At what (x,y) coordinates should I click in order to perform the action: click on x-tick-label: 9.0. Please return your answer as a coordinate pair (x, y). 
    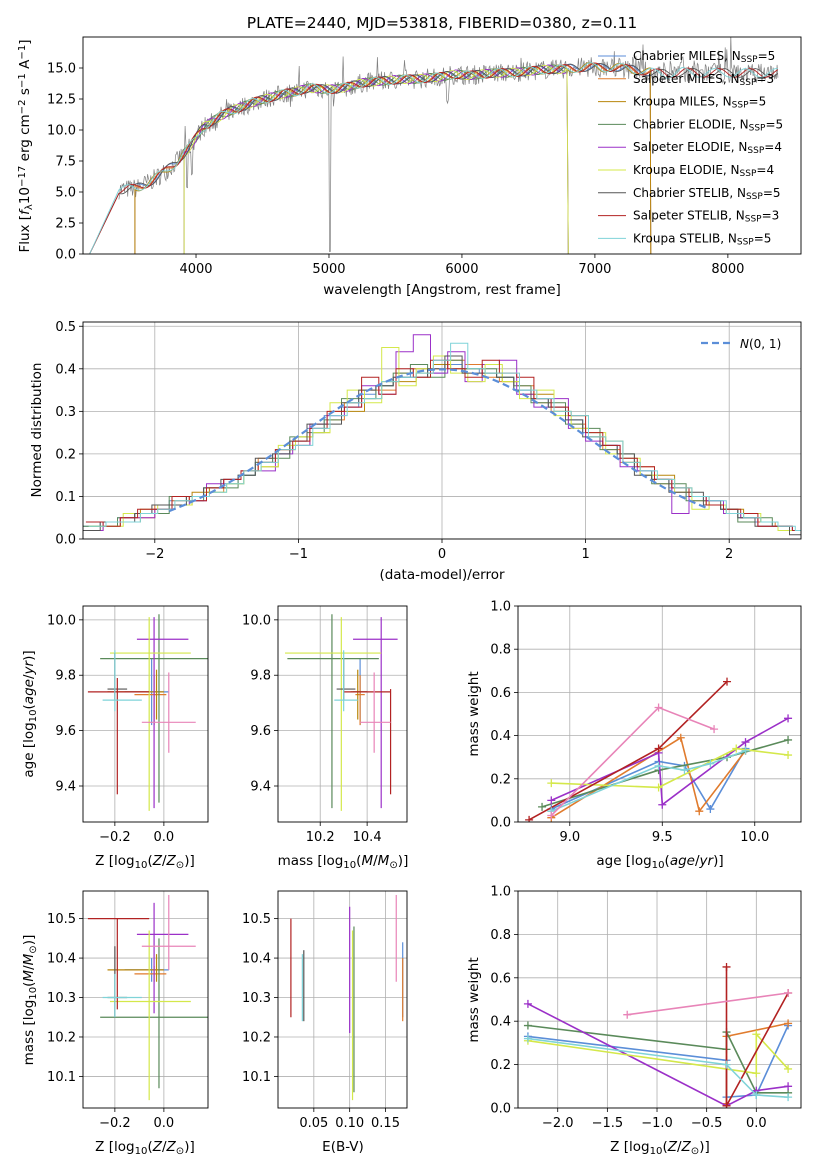
    Looking at the image, I should click on (569, 837).